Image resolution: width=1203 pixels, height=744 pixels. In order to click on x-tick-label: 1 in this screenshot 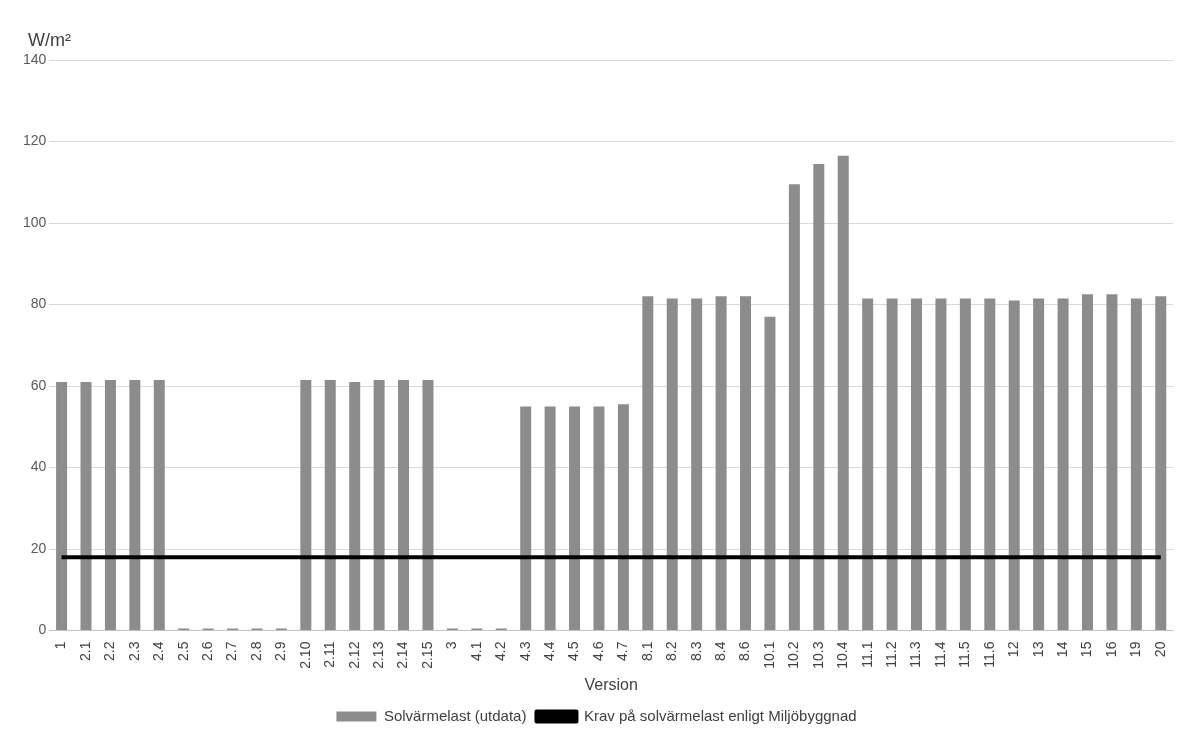, I will do `click(60, 645)`.